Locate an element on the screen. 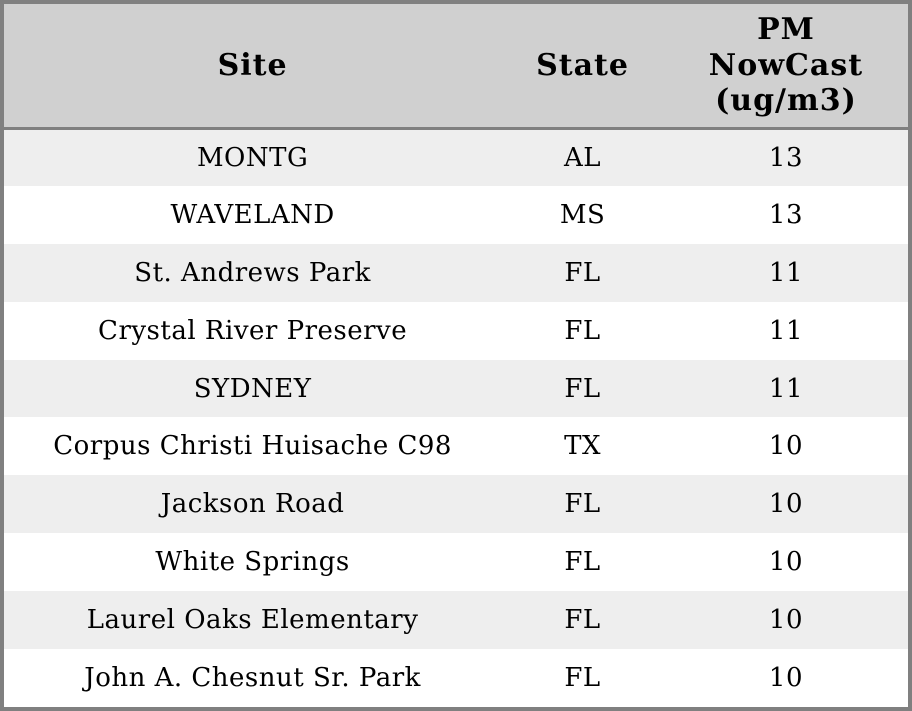 This screenshot has height=711, width=912. site-cell: Corpus Christi Huisache C98 is located at coordinates (252, 446).